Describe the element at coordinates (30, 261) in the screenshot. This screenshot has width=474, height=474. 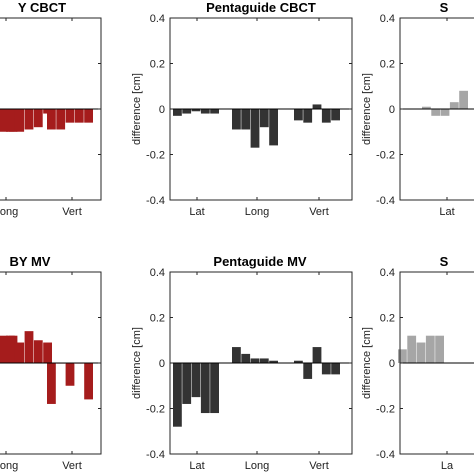
I see `chart-title: BY MV` at that location.